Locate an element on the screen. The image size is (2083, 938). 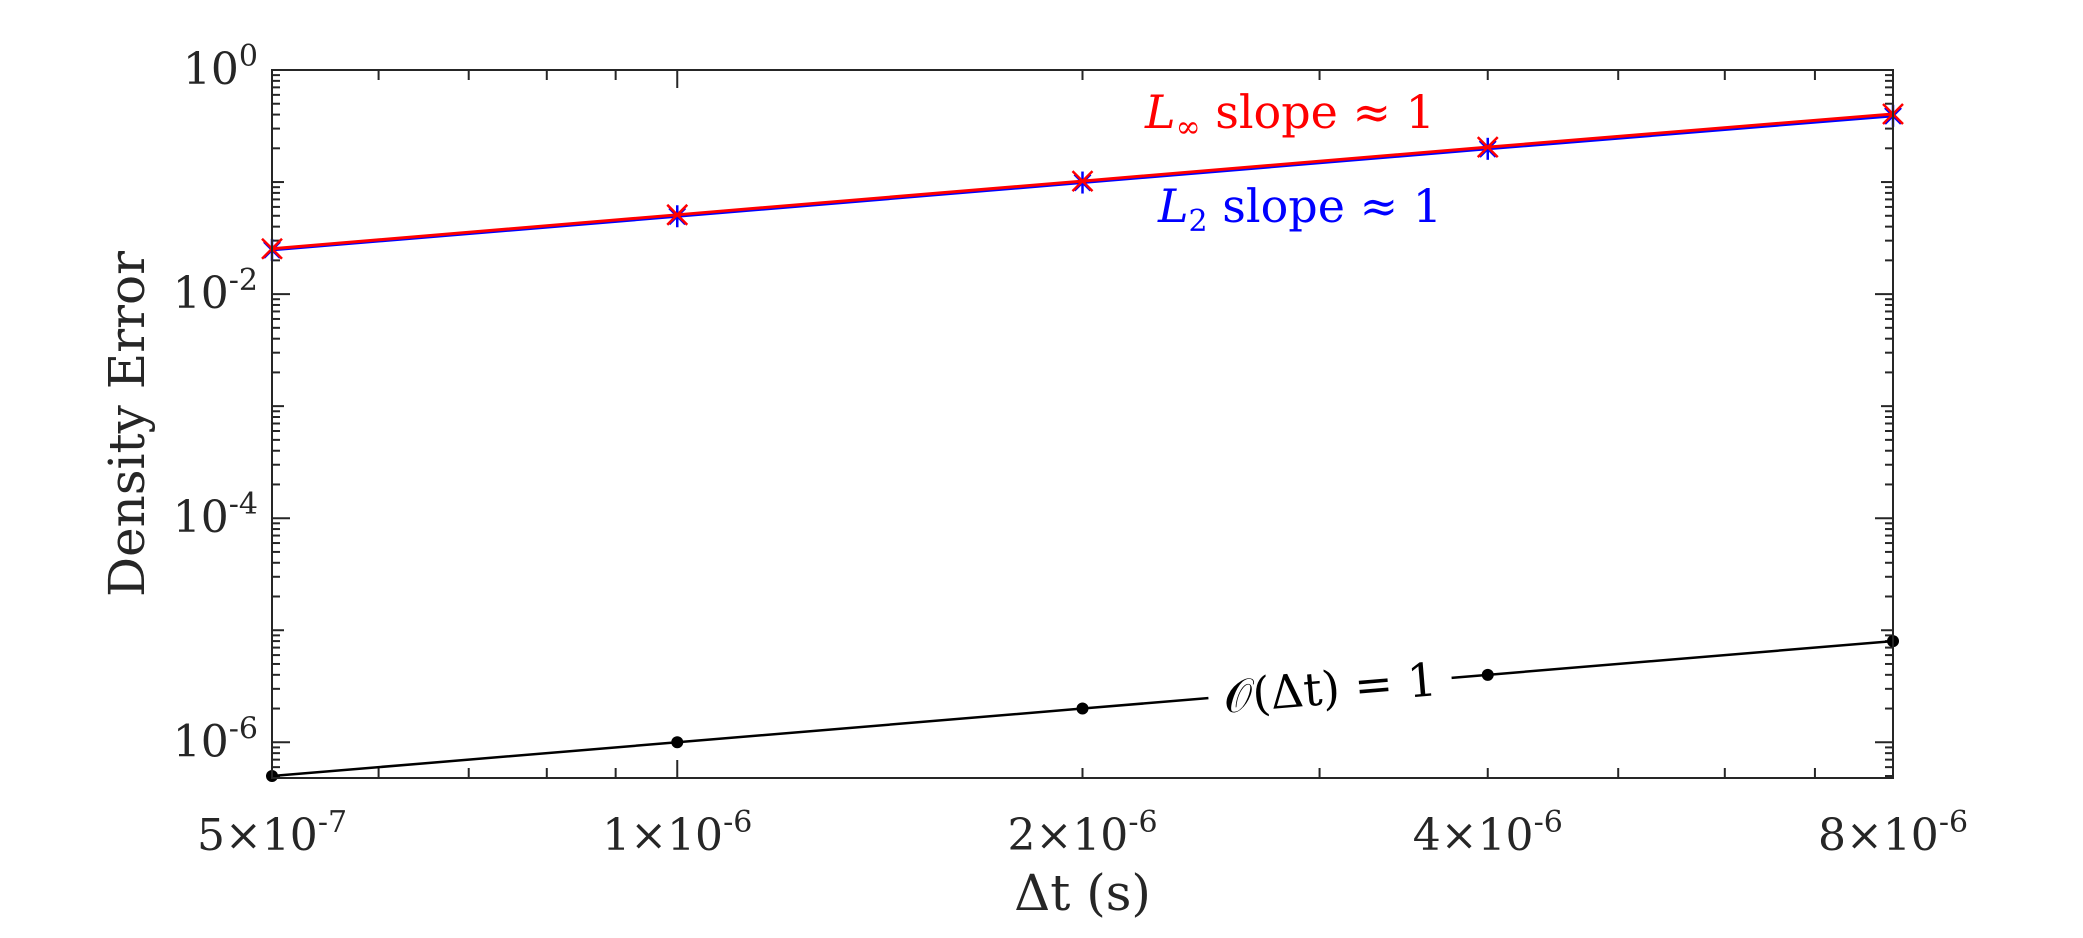
y-tick-label: 10⁻² is located at coordinates (215, 291).